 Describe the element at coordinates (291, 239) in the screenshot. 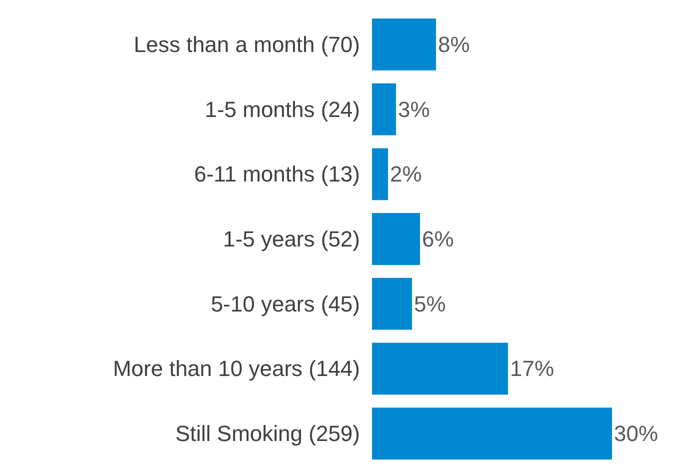

I see `y-tick-label: 1-5 years (52)` at that location.